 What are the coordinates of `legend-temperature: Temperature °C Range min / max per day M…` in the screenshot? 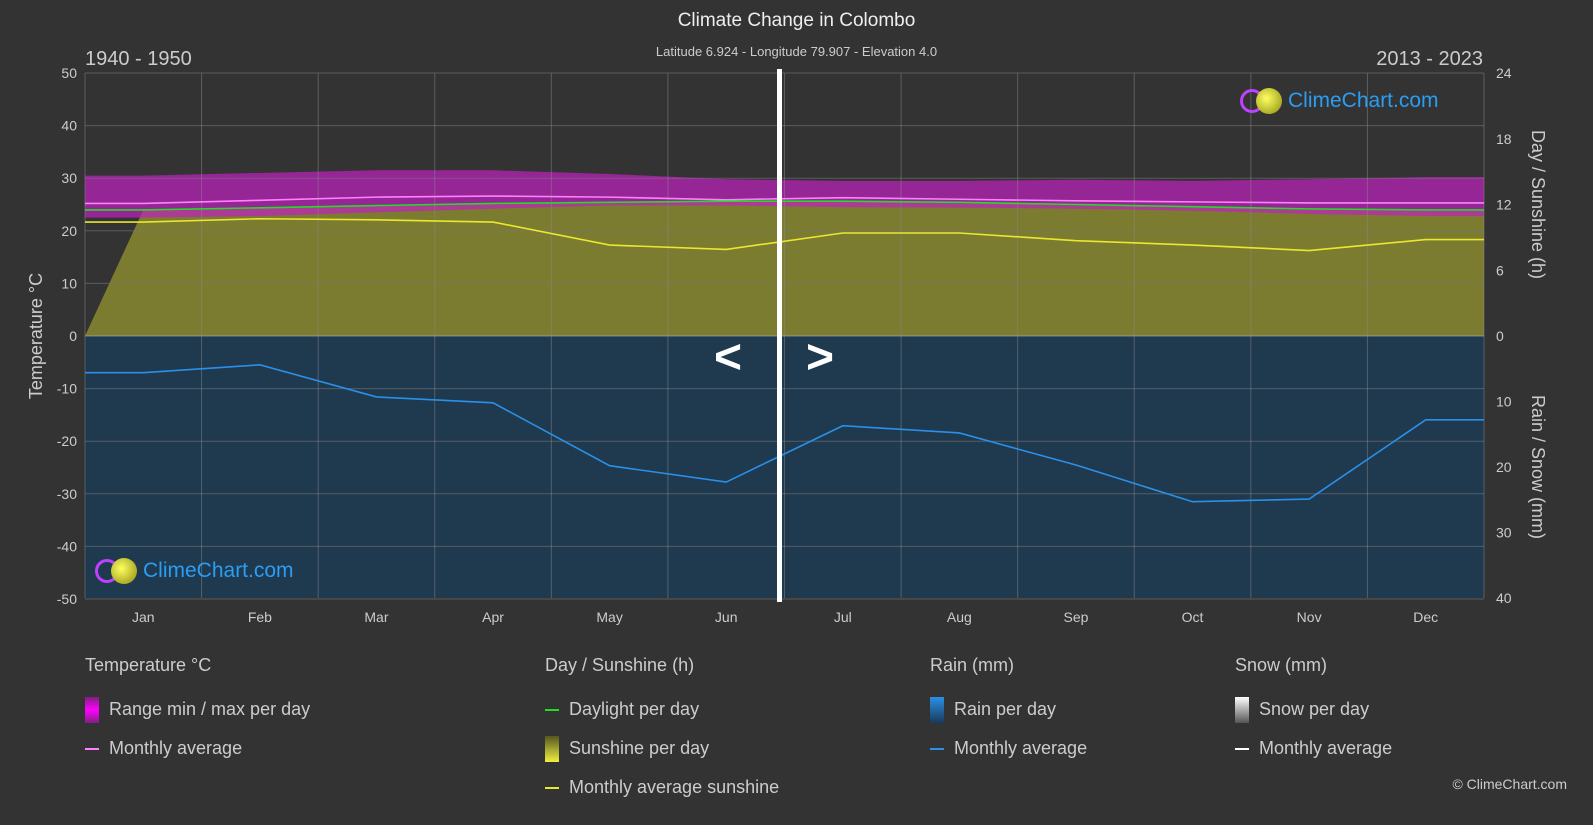 It's located at (197, 711).